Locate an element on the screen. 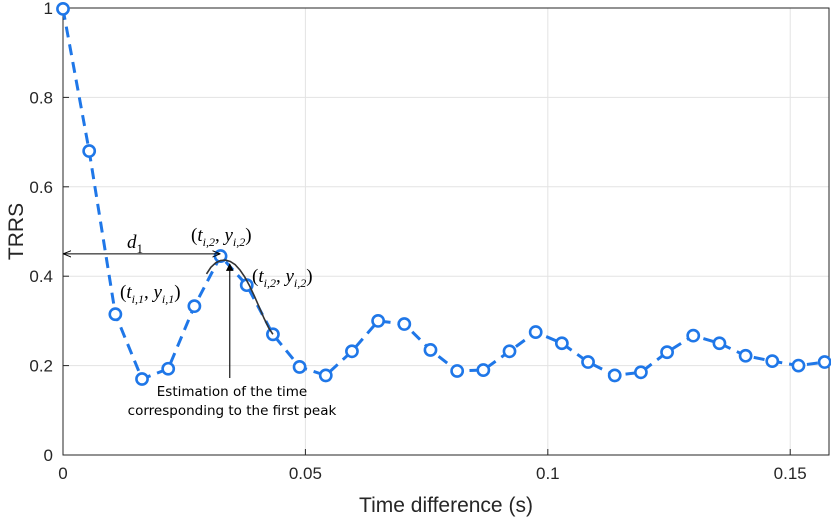  x-tick-label: 0.05 is located at coordinates (305, 473).